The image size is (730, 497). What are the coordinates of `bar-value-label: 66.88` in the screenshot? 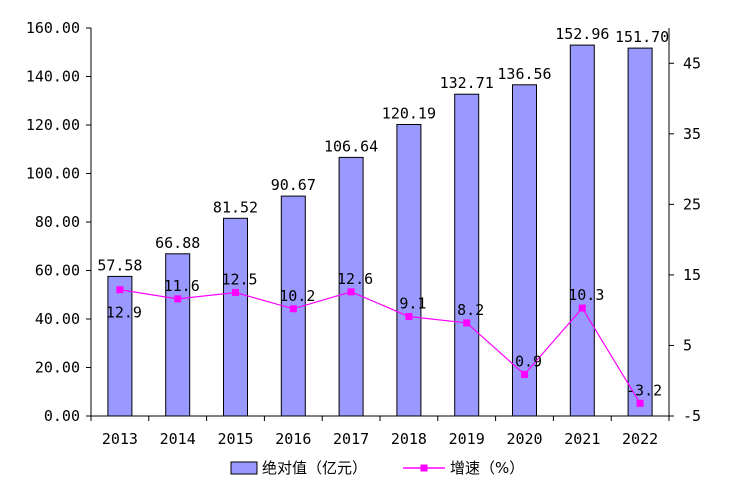 It's located at (177, 243).